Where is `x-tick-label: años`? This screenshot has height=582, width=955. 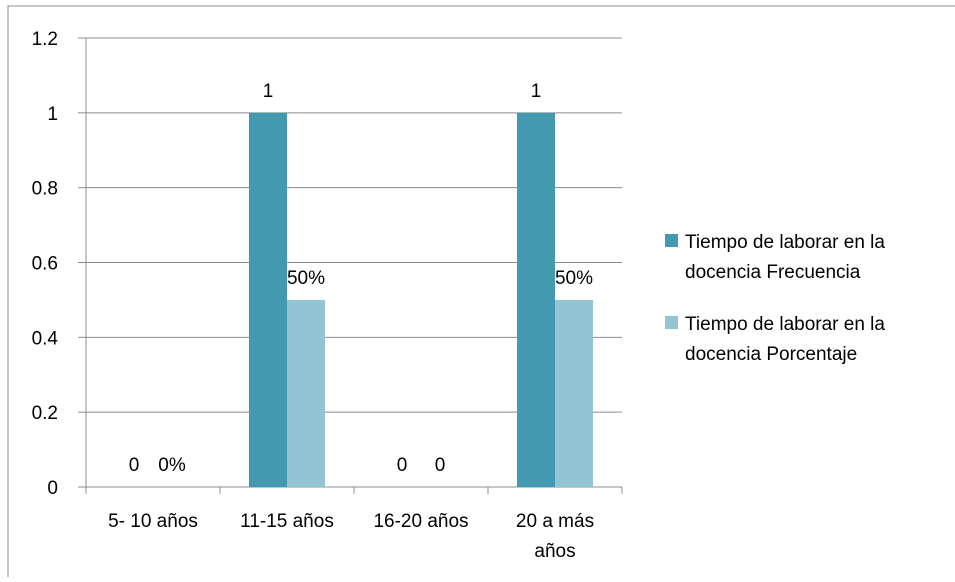
x-tick-label: años is located at coordinates (554, 551).